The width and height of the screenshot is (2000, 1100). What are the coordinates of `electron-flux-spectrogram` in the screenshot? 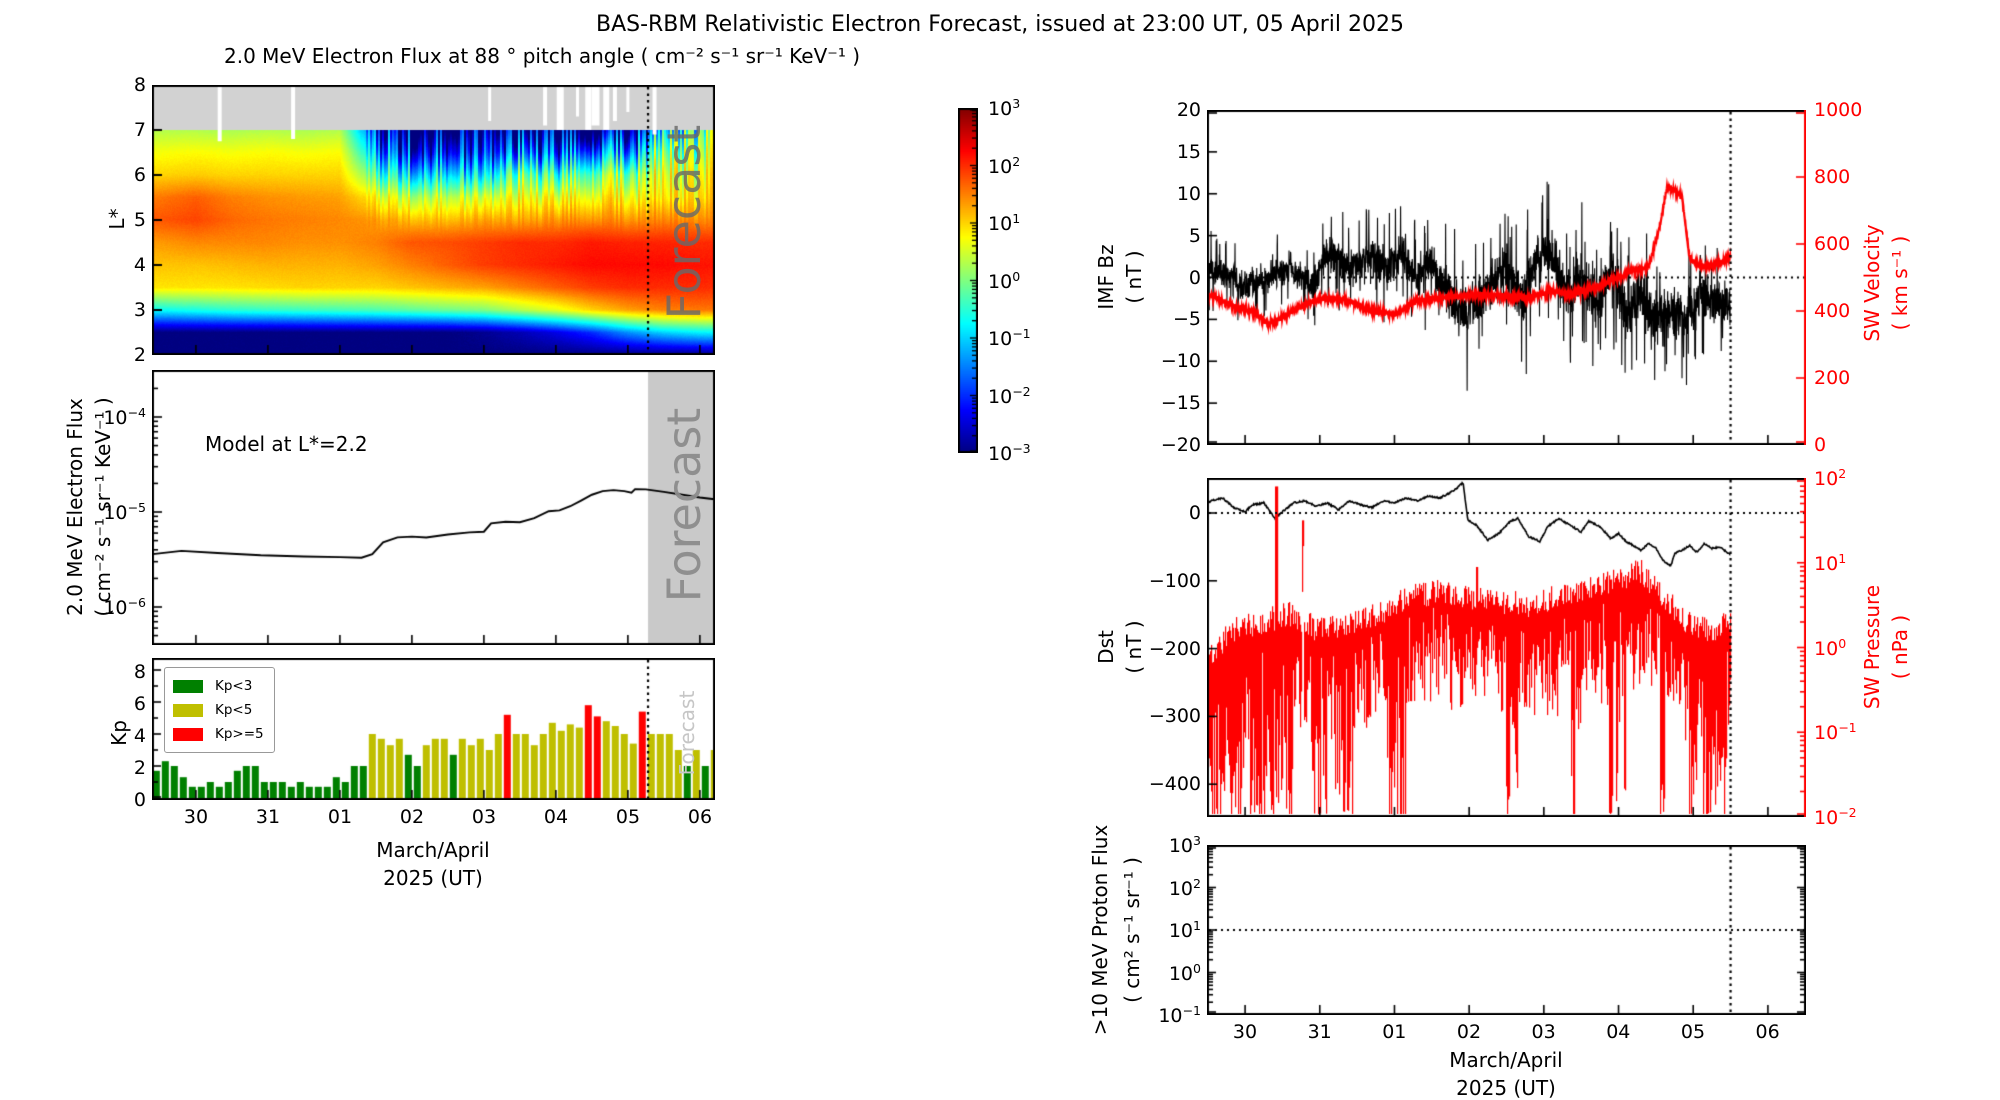 It's located at (433, 220).